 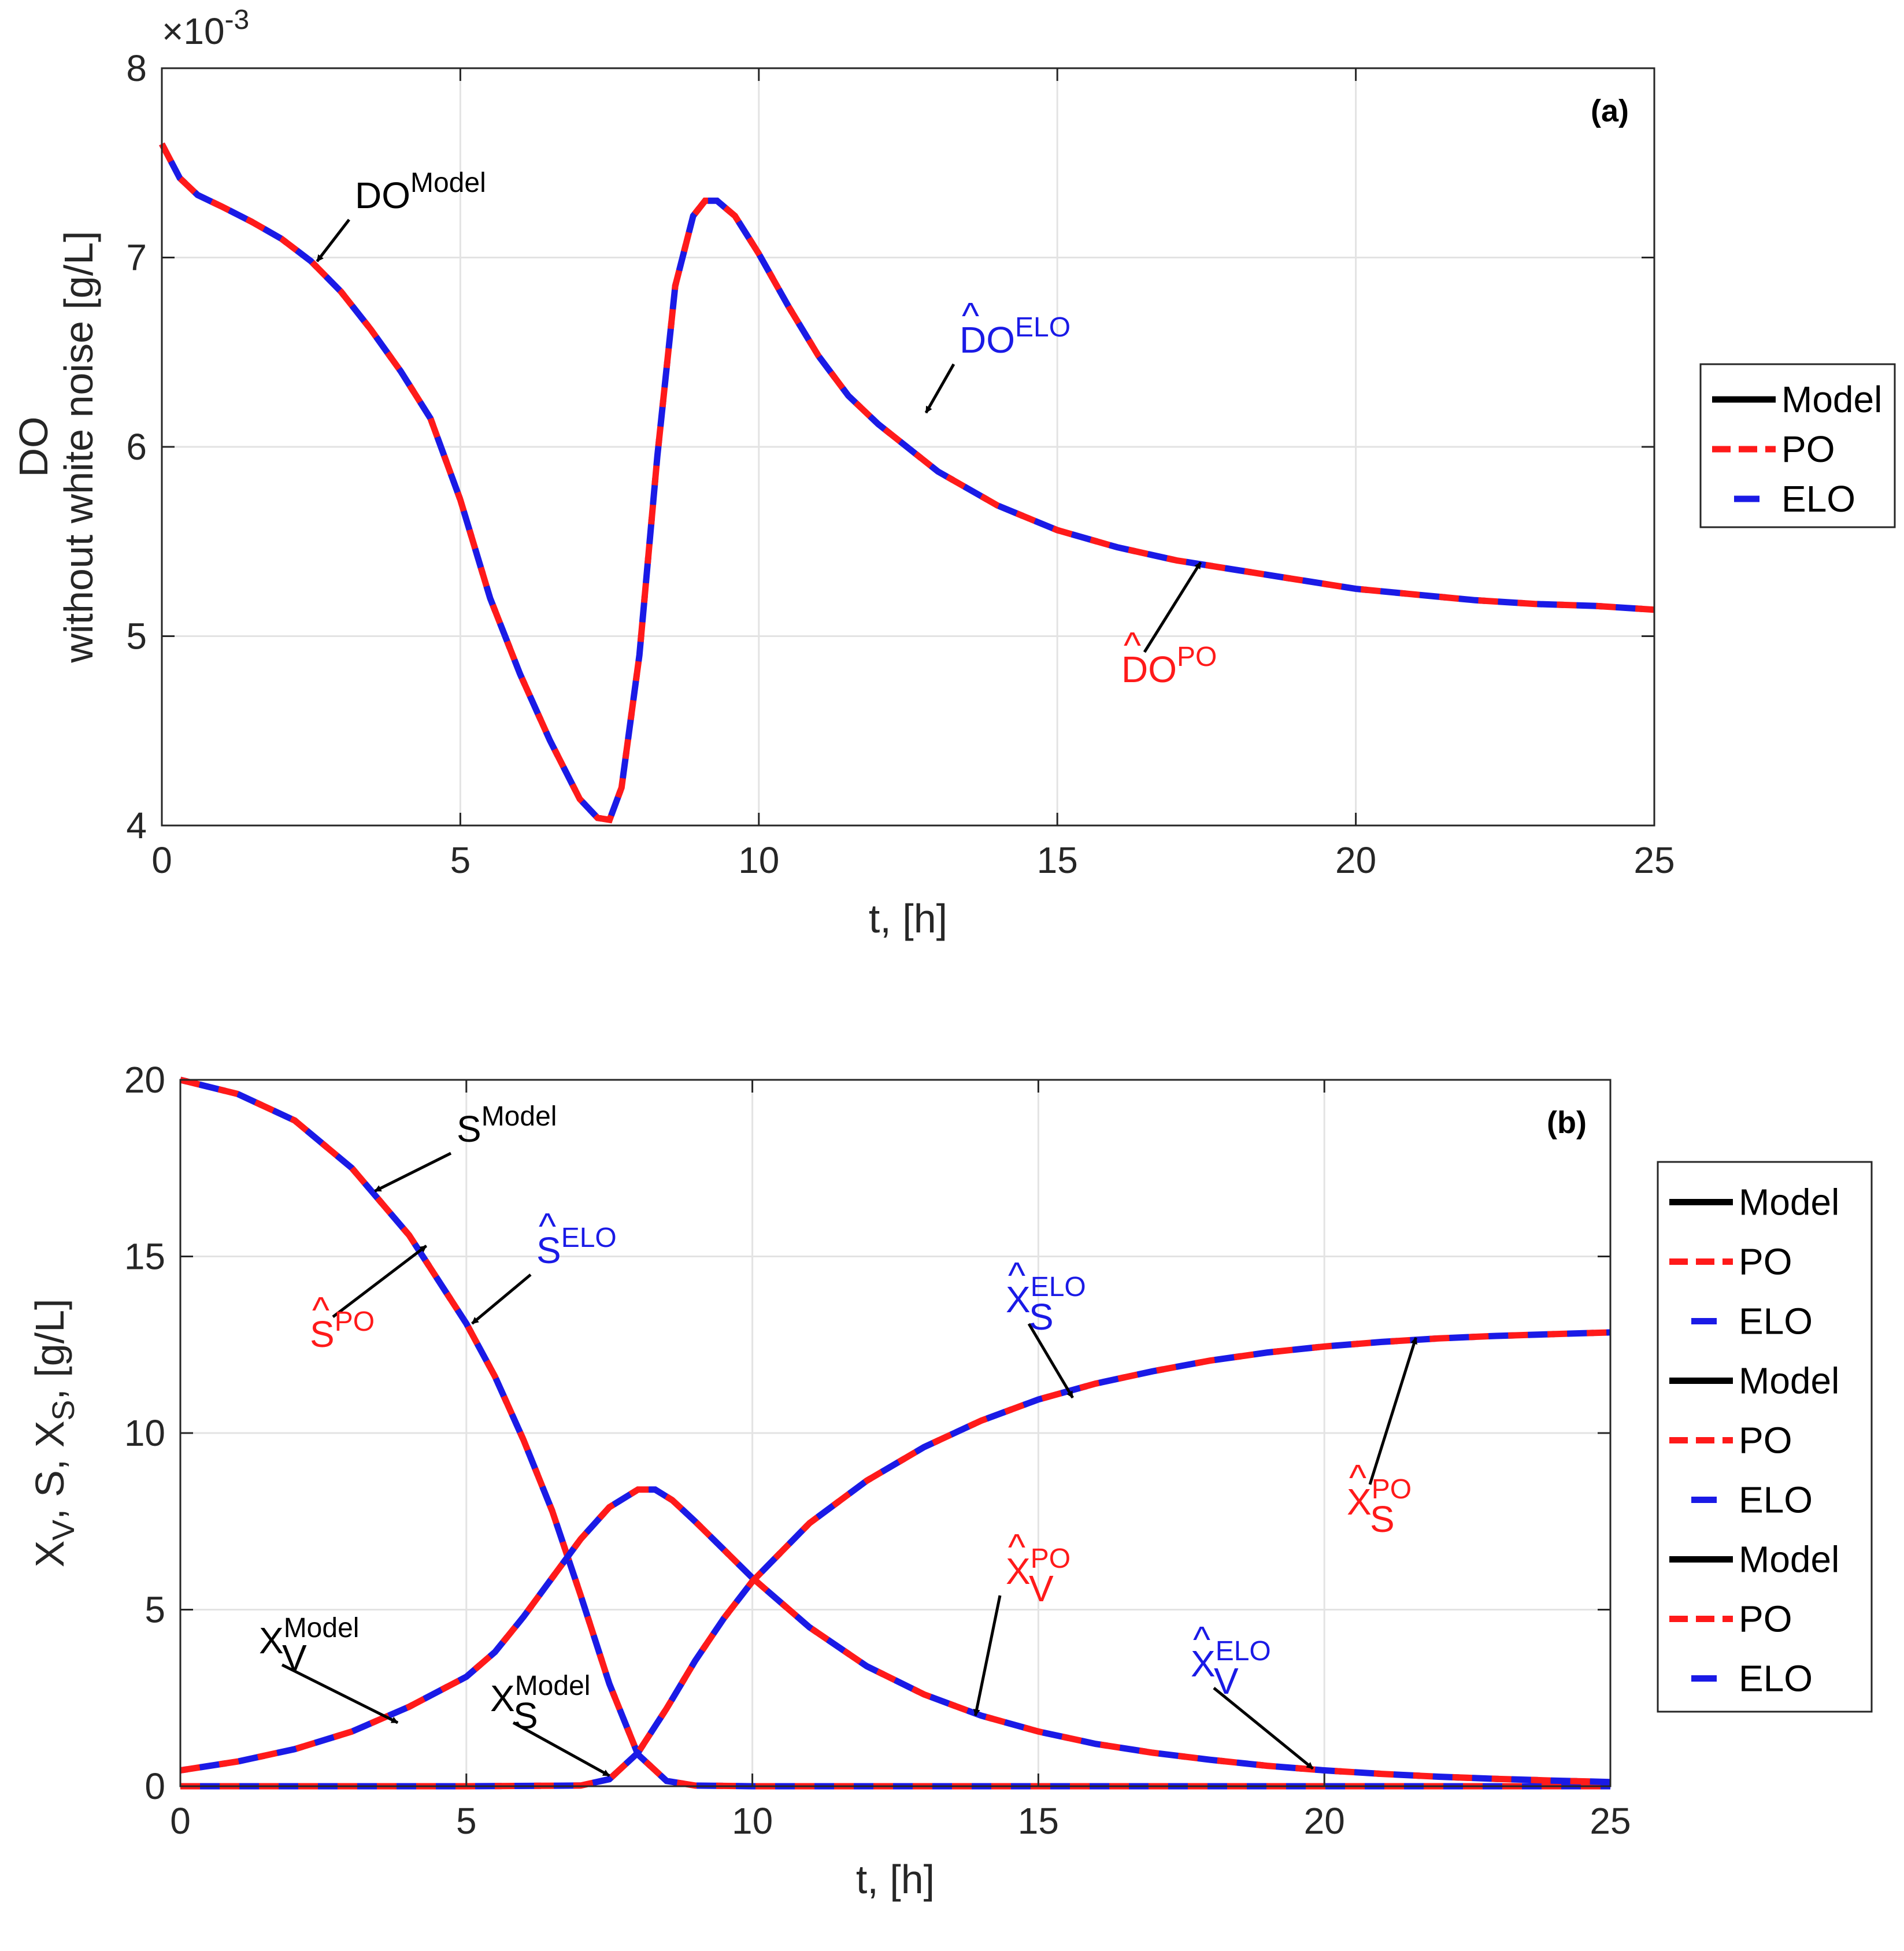 What do you see at coordinates (136, 447) in the screenshot?
I see `y-tick-label: 6` at bounding box center [136, 447].